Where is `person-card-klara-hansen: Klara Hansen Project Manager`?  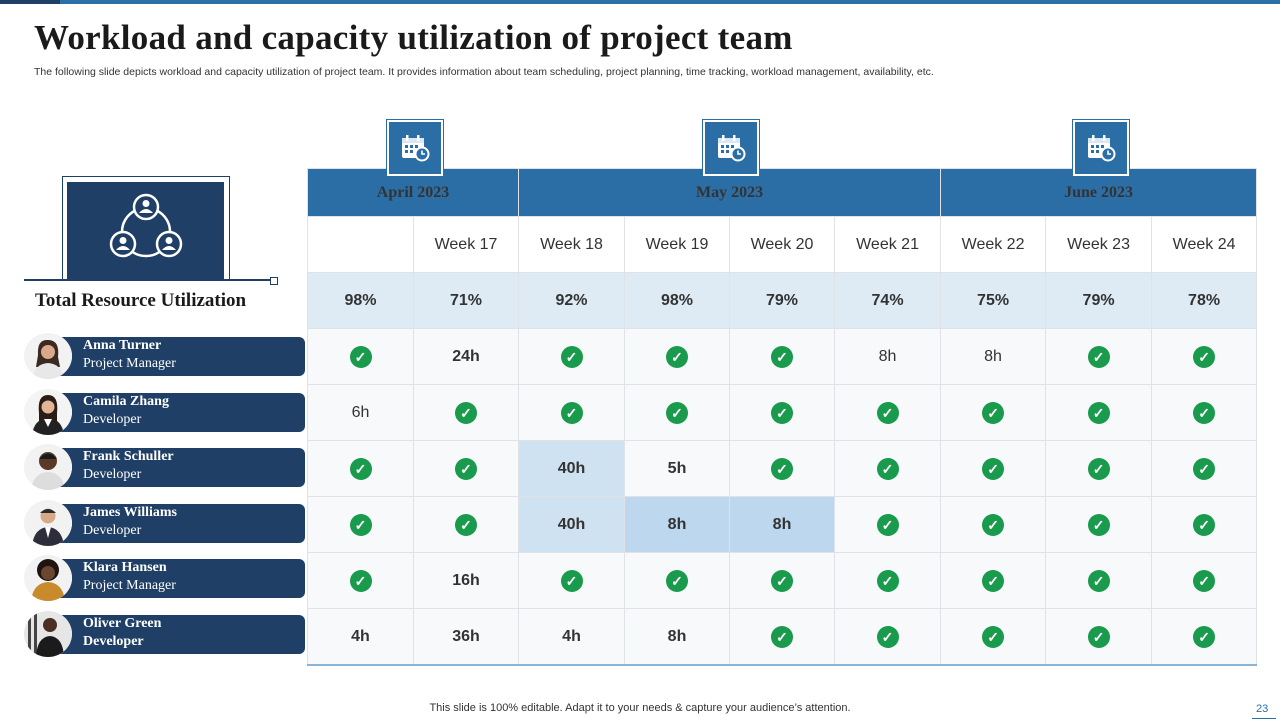 person-card-klara-hansen: Klara Hansen Project Manager is located at coordinates (165, 578).